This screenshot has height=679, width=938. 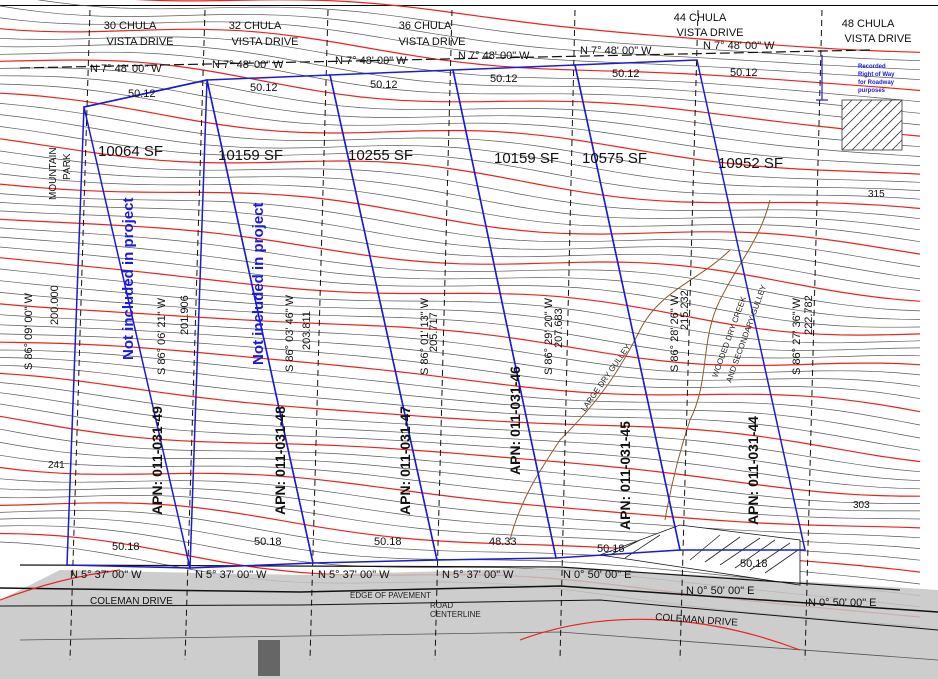 What do you see at coordinates (126, 547) in the screenshot?
I see `bottom-distance-1: 50.18` at bounding box center [126, 547].